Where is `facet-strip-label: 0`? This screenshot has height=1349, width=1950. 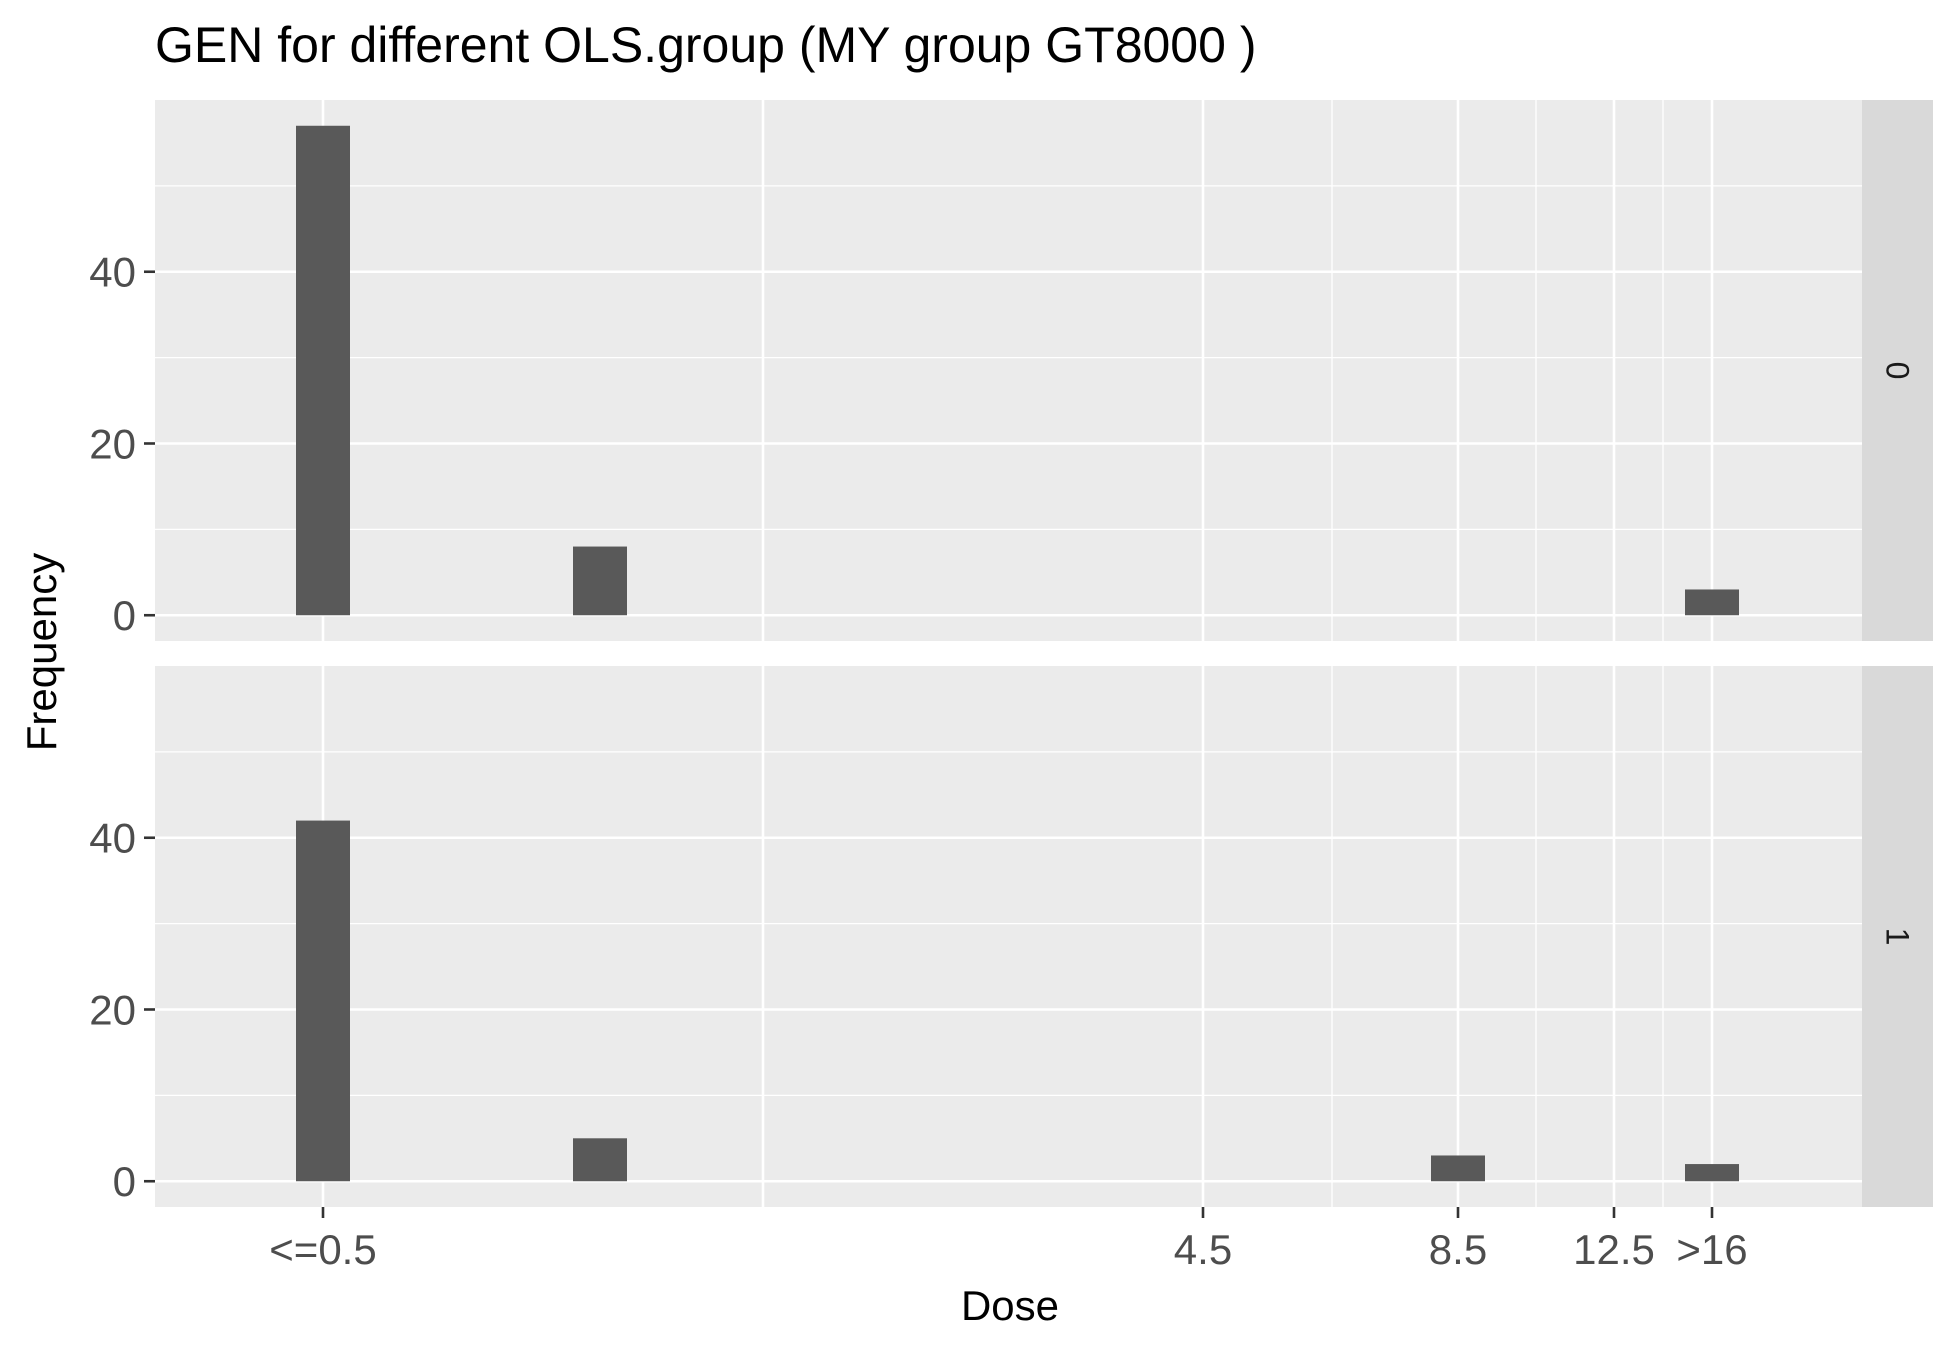
facet-strip-label: 0 is located at coordinates (1898, 371).